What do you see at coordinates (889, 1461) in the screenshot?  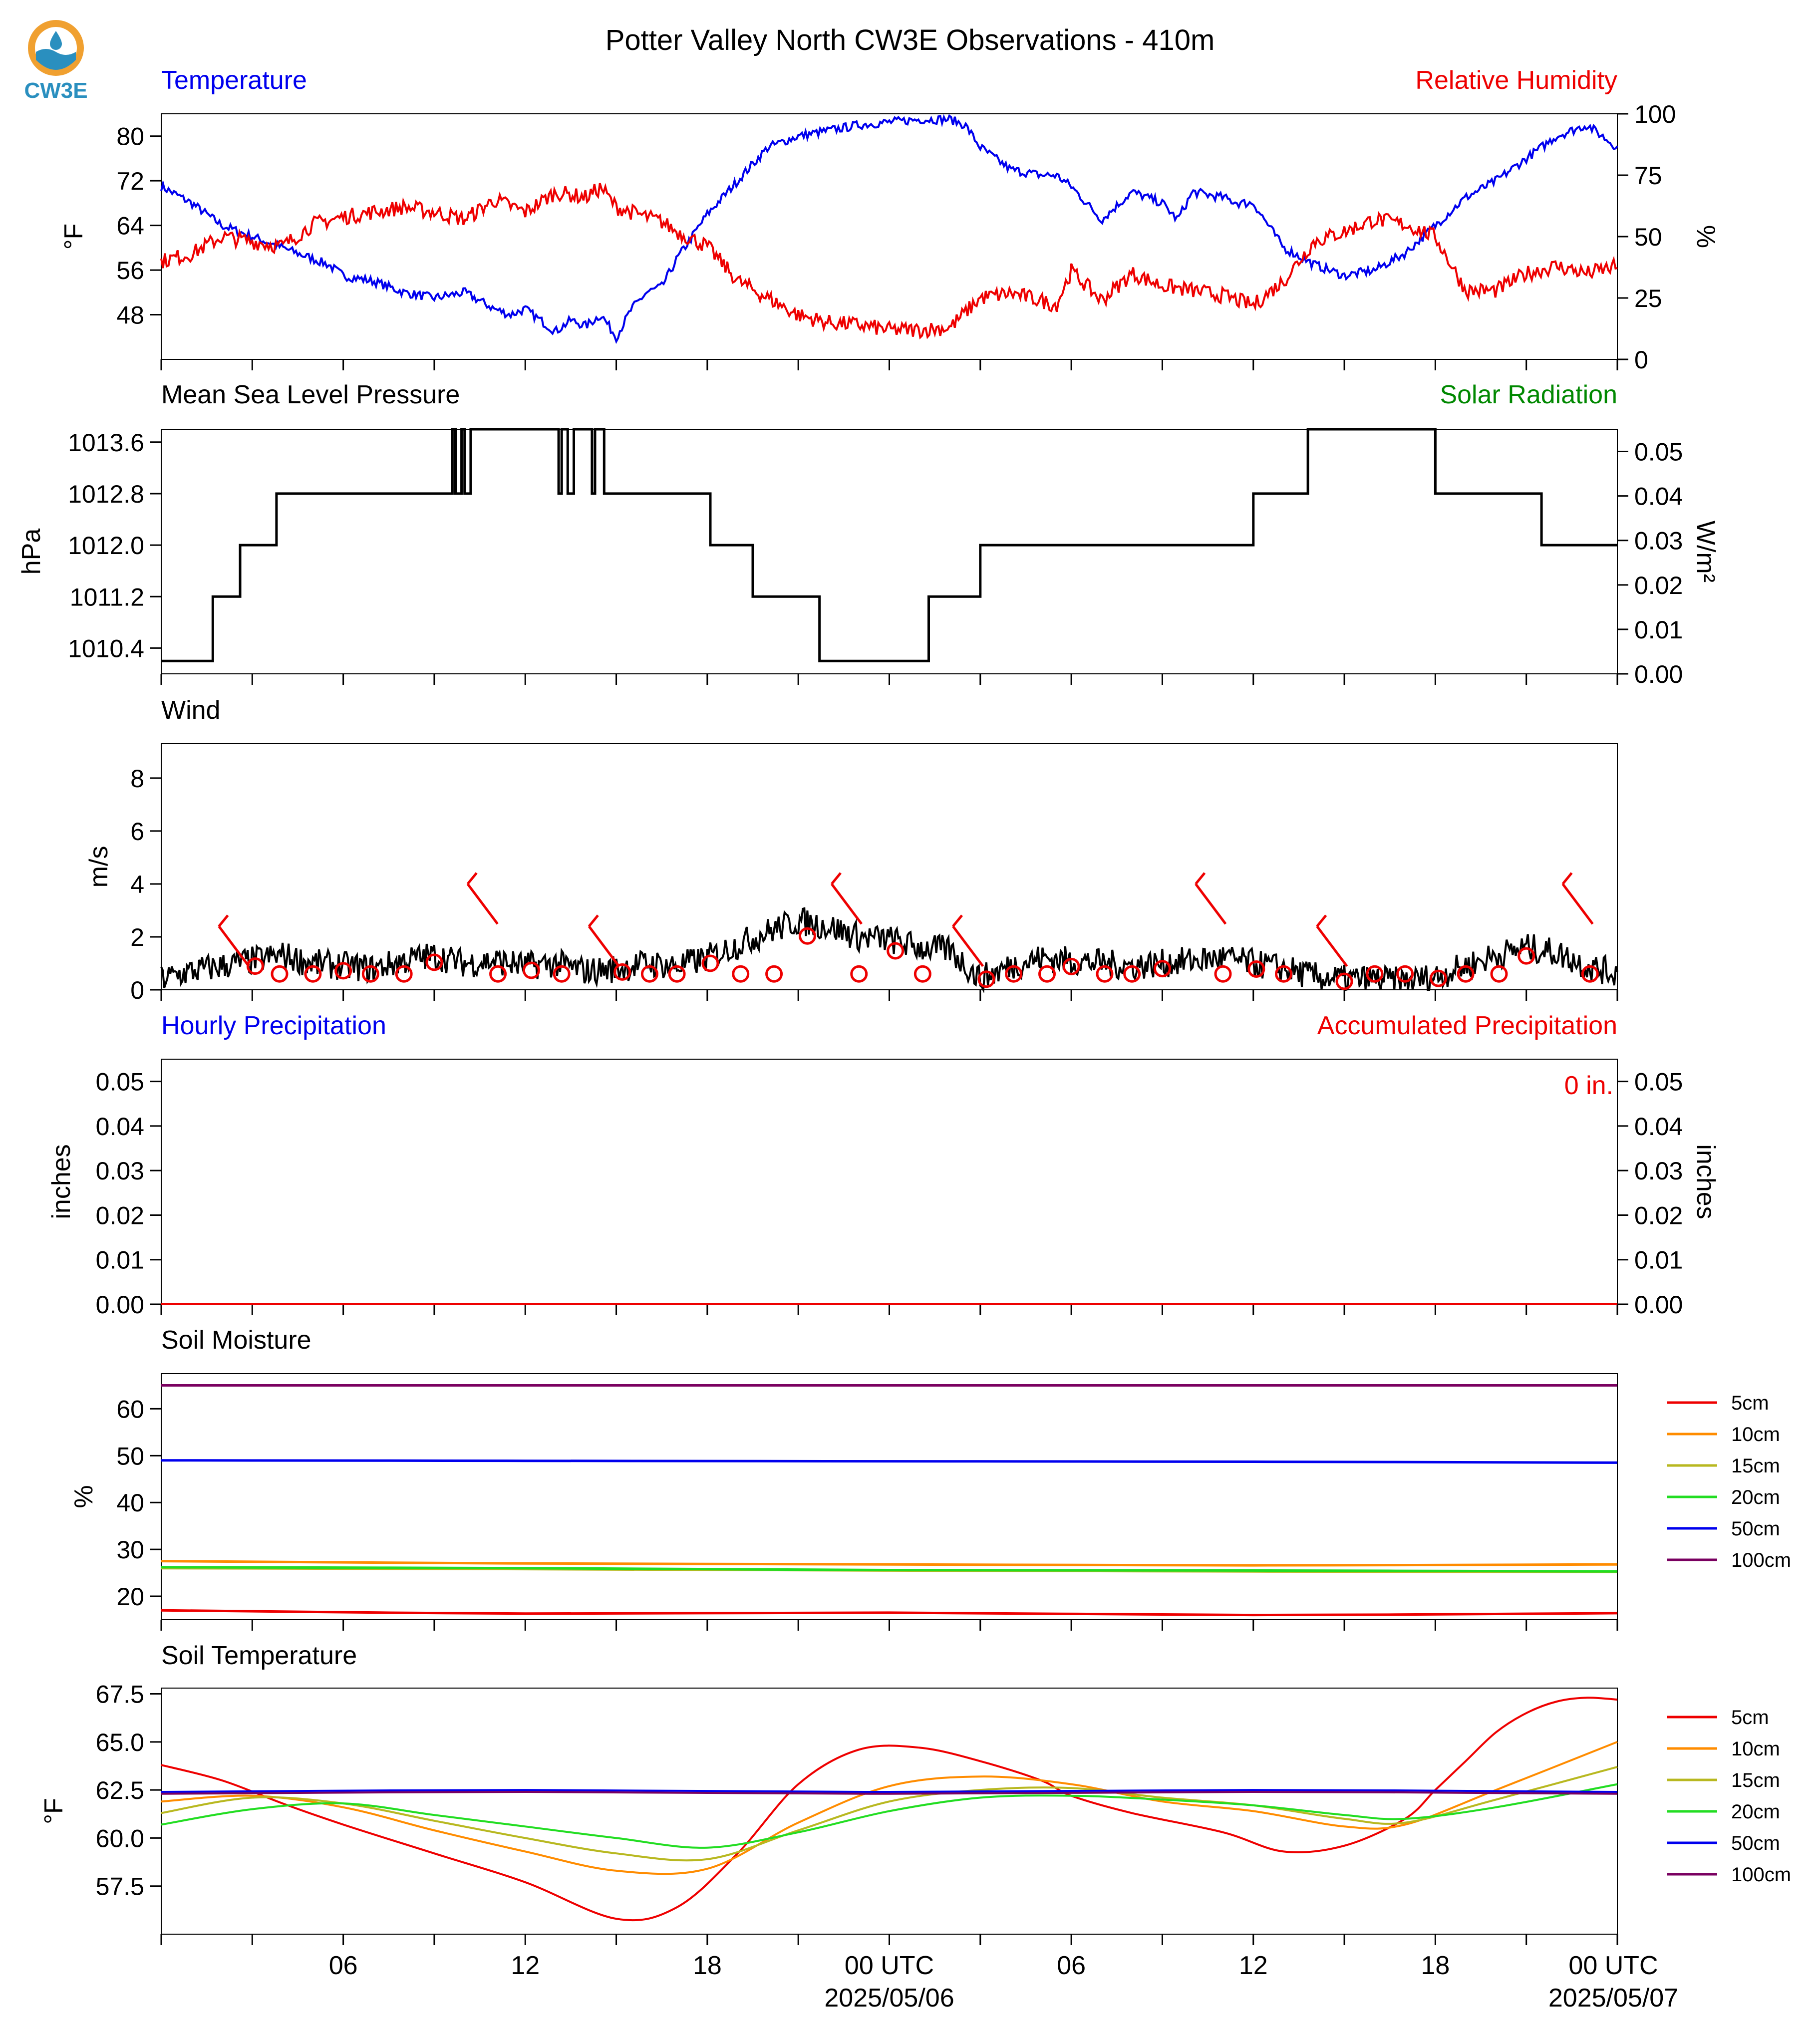 I see `soil-moisture-50cm-line` at bounding box center [889, 1461].